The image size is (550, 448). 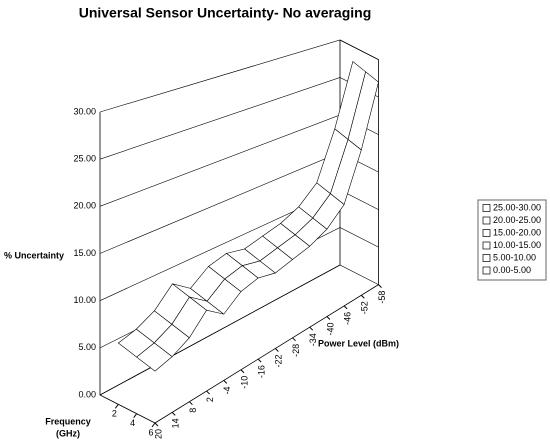 I want to click on legend-label: 5.00-10.00, so click(x=514, y=257).